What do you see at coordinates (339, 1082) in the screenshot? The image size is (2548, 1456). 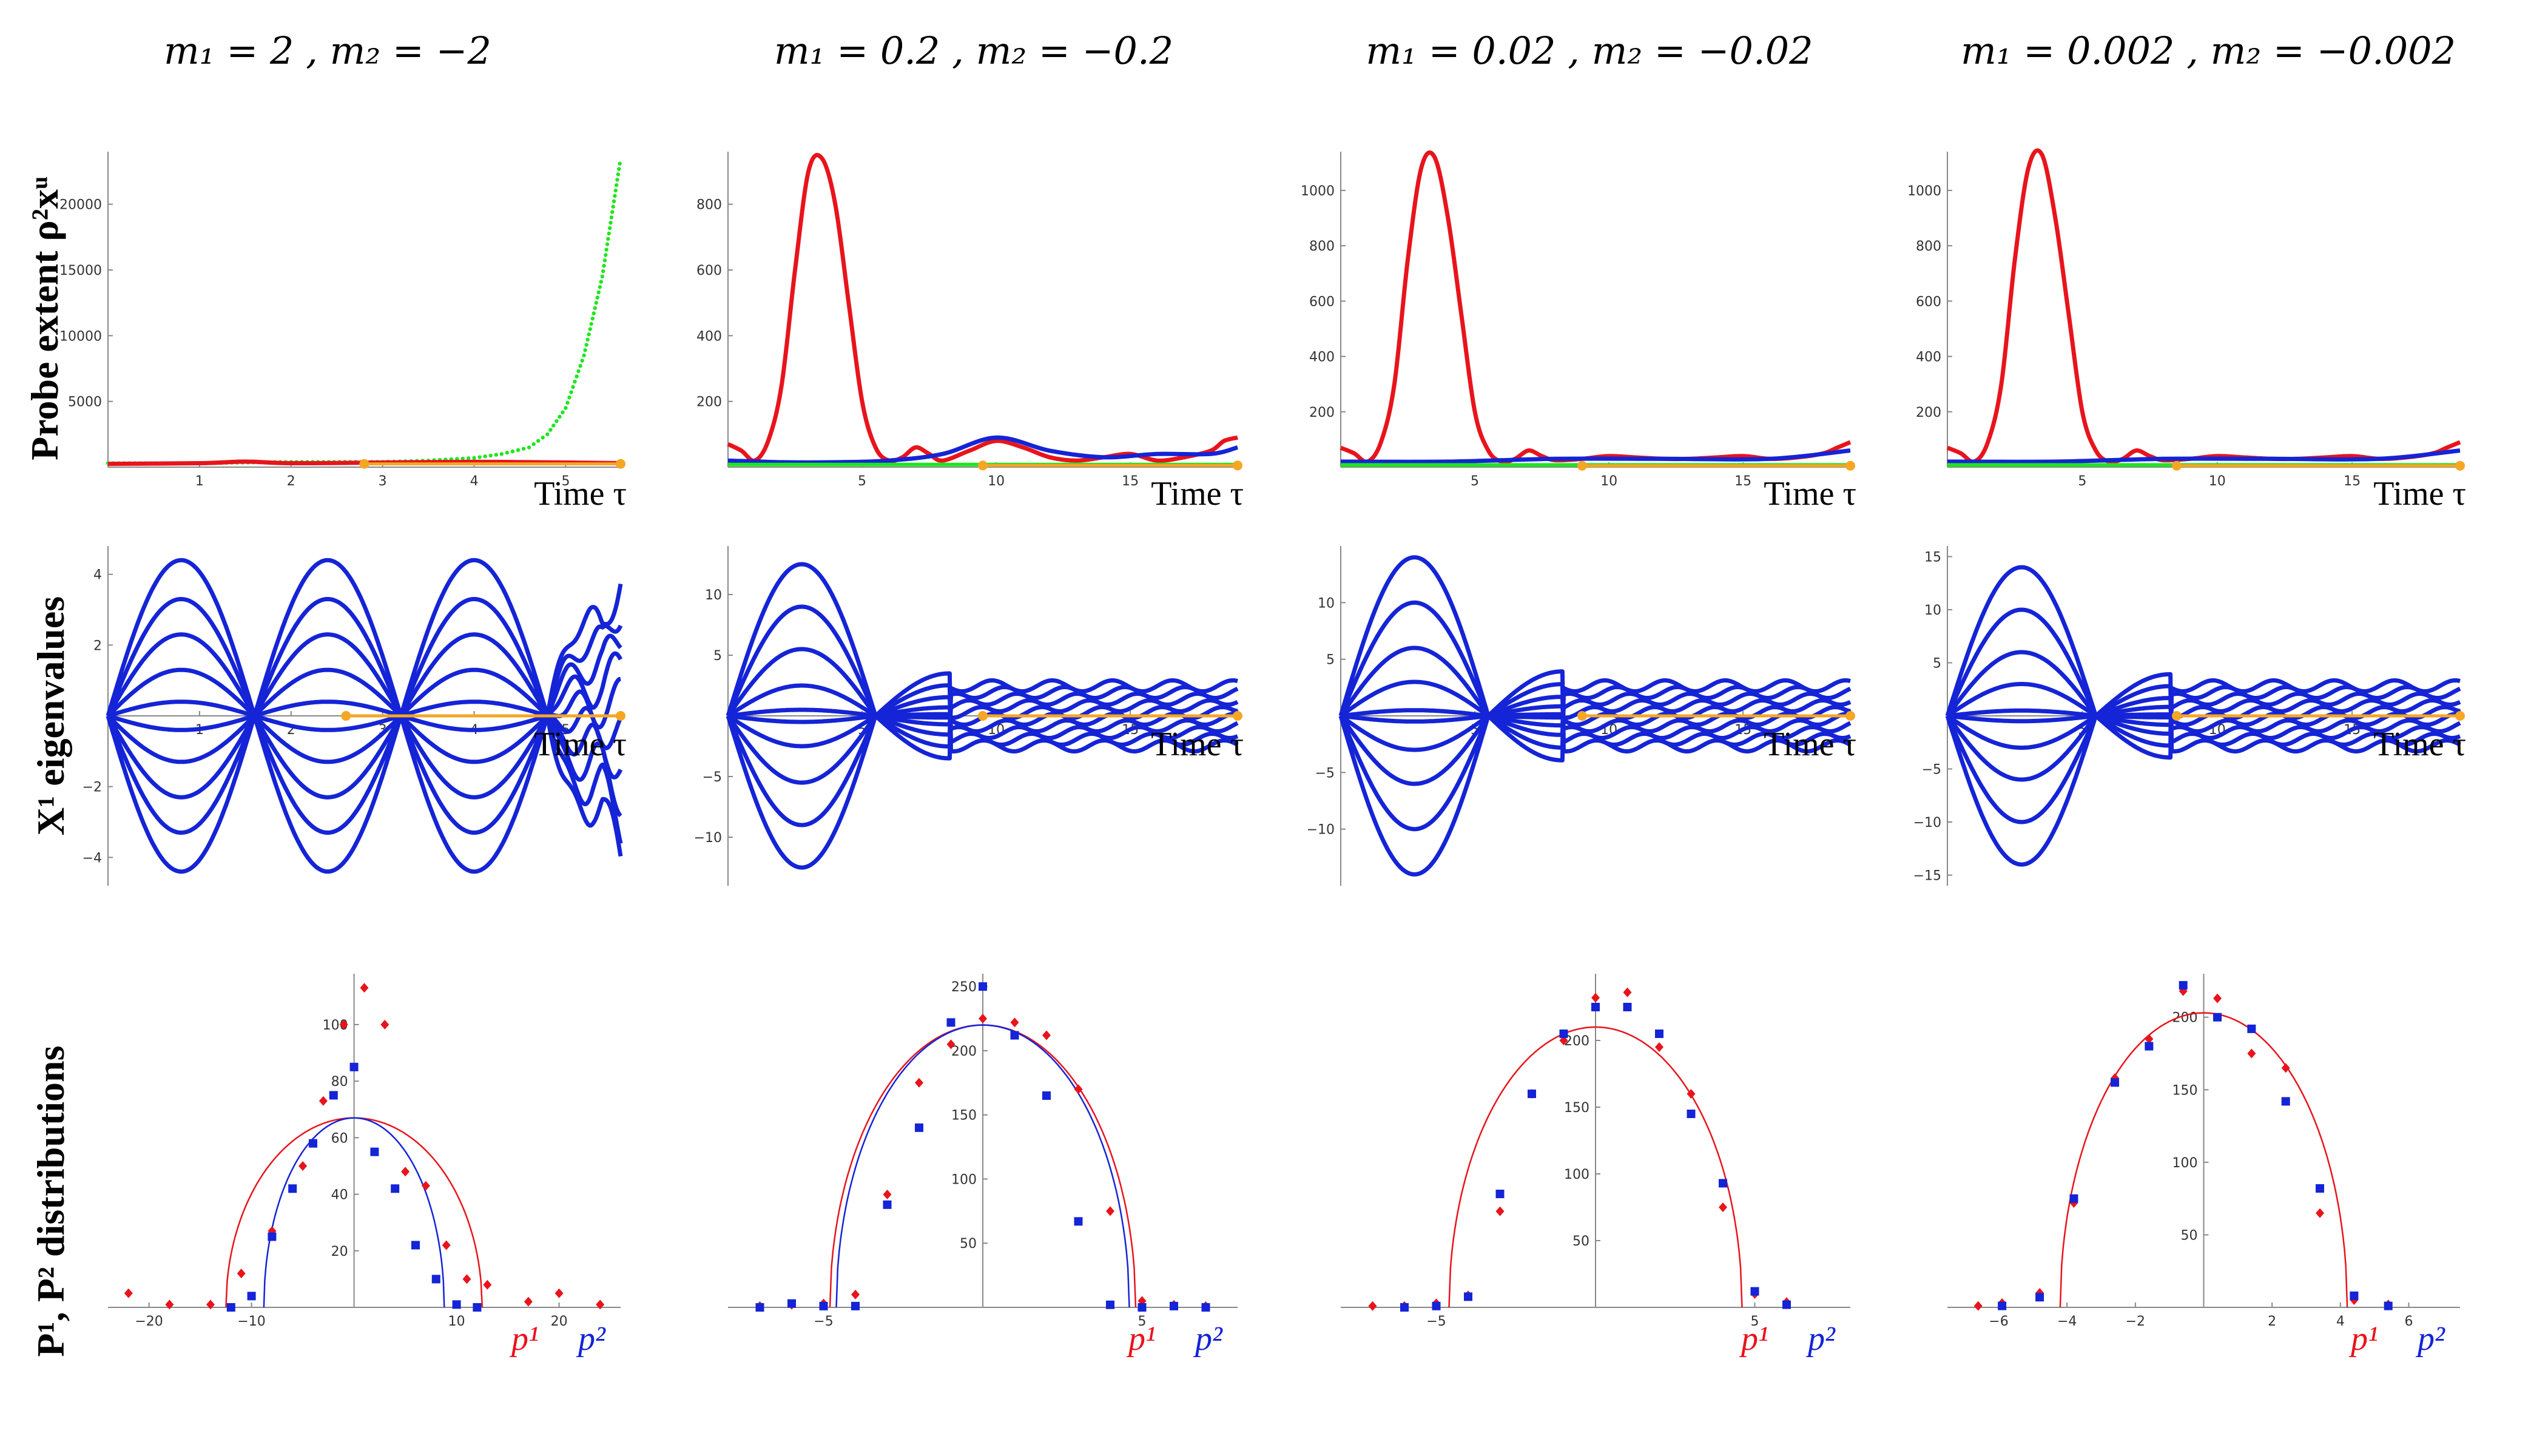 I see `y-tick-label: 80` at bounding box center [339, 1082].